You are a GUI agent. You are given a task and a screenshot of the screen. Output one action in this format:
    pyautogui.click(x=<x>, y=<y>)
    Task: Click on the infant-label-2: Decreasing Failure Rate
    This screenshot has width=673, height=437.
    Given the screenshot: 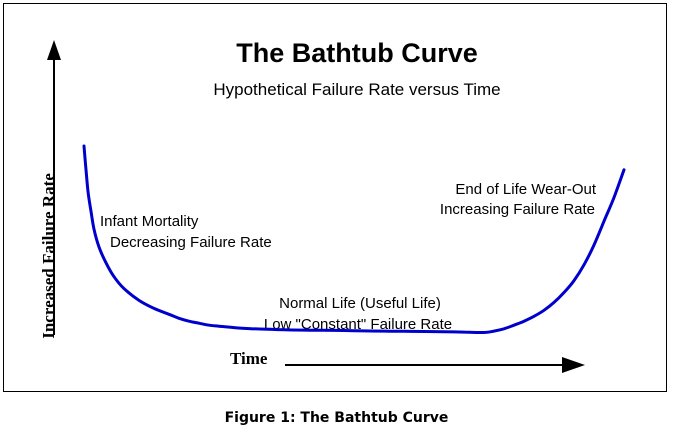 What is the action you would take?
    pyautogui.click(x=191, y=242)
    